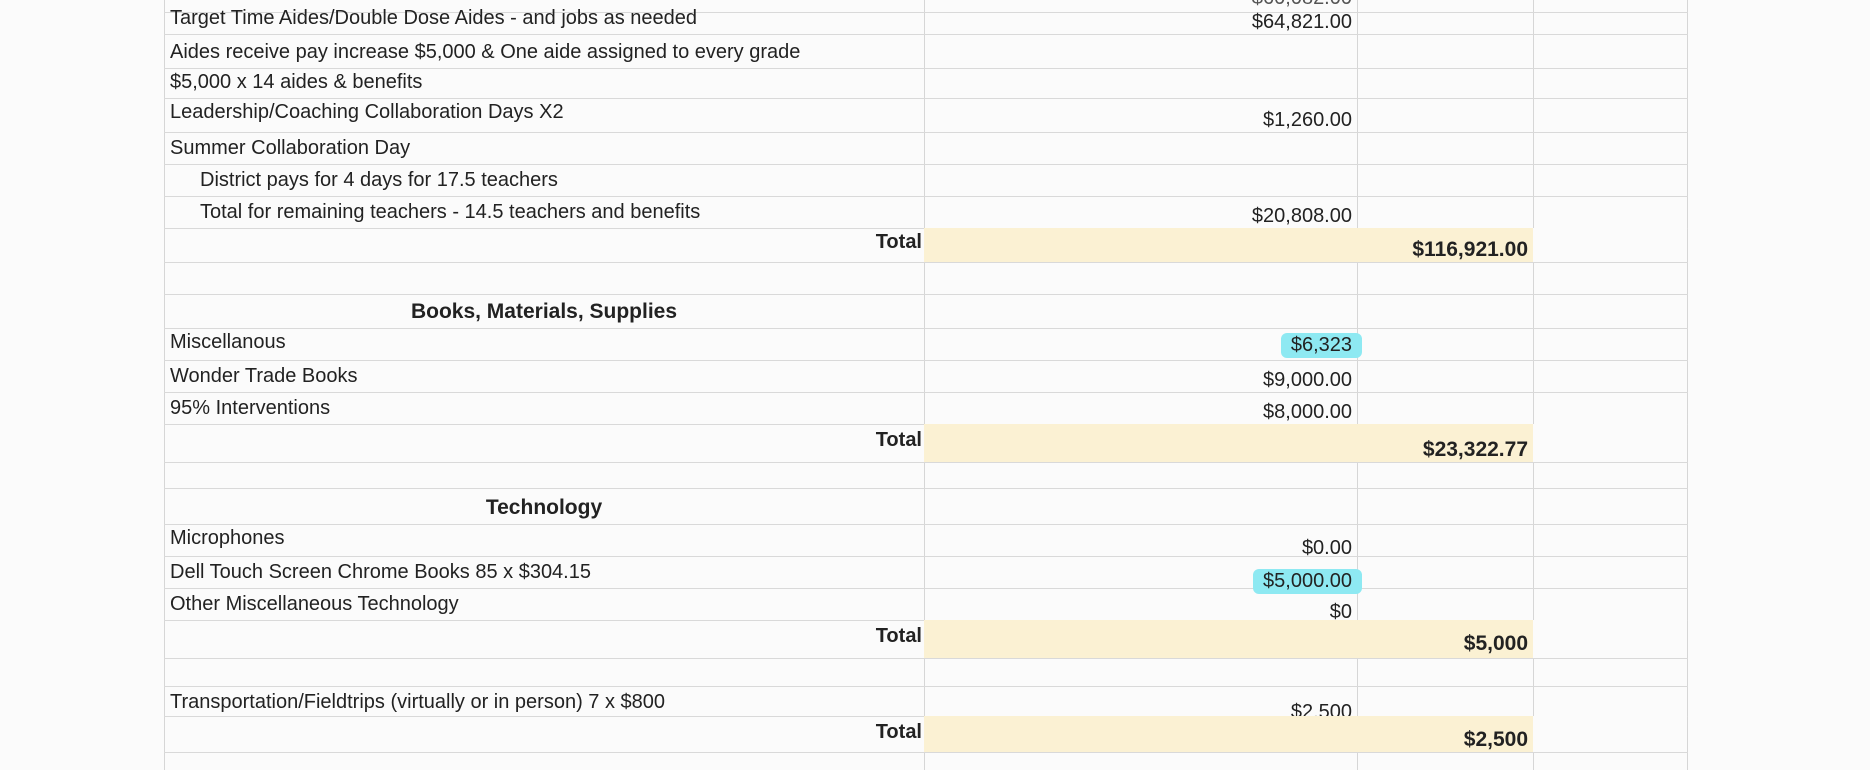 The height and width of the screenshot is (770, 1870). Describe the element at coordinates (926, 148) in the screenshot. I see `table-row: Summer Collaboration Day` at that location.